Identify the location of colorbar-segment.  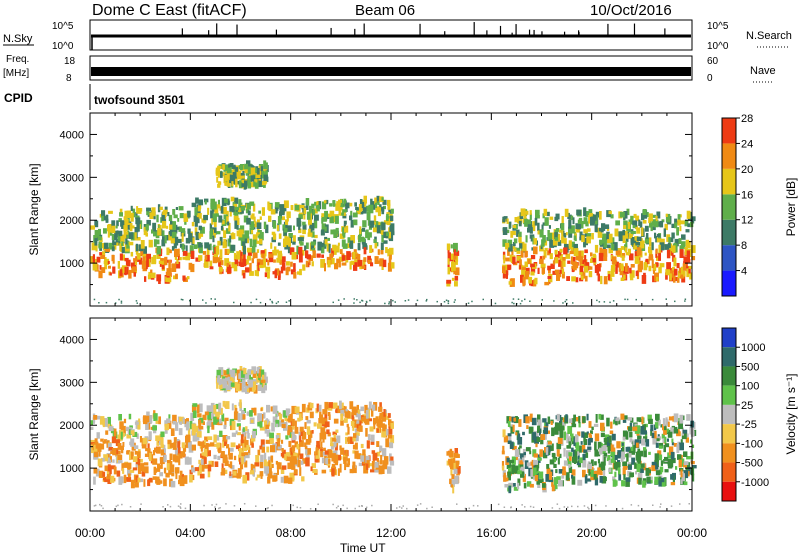
(729, 207).